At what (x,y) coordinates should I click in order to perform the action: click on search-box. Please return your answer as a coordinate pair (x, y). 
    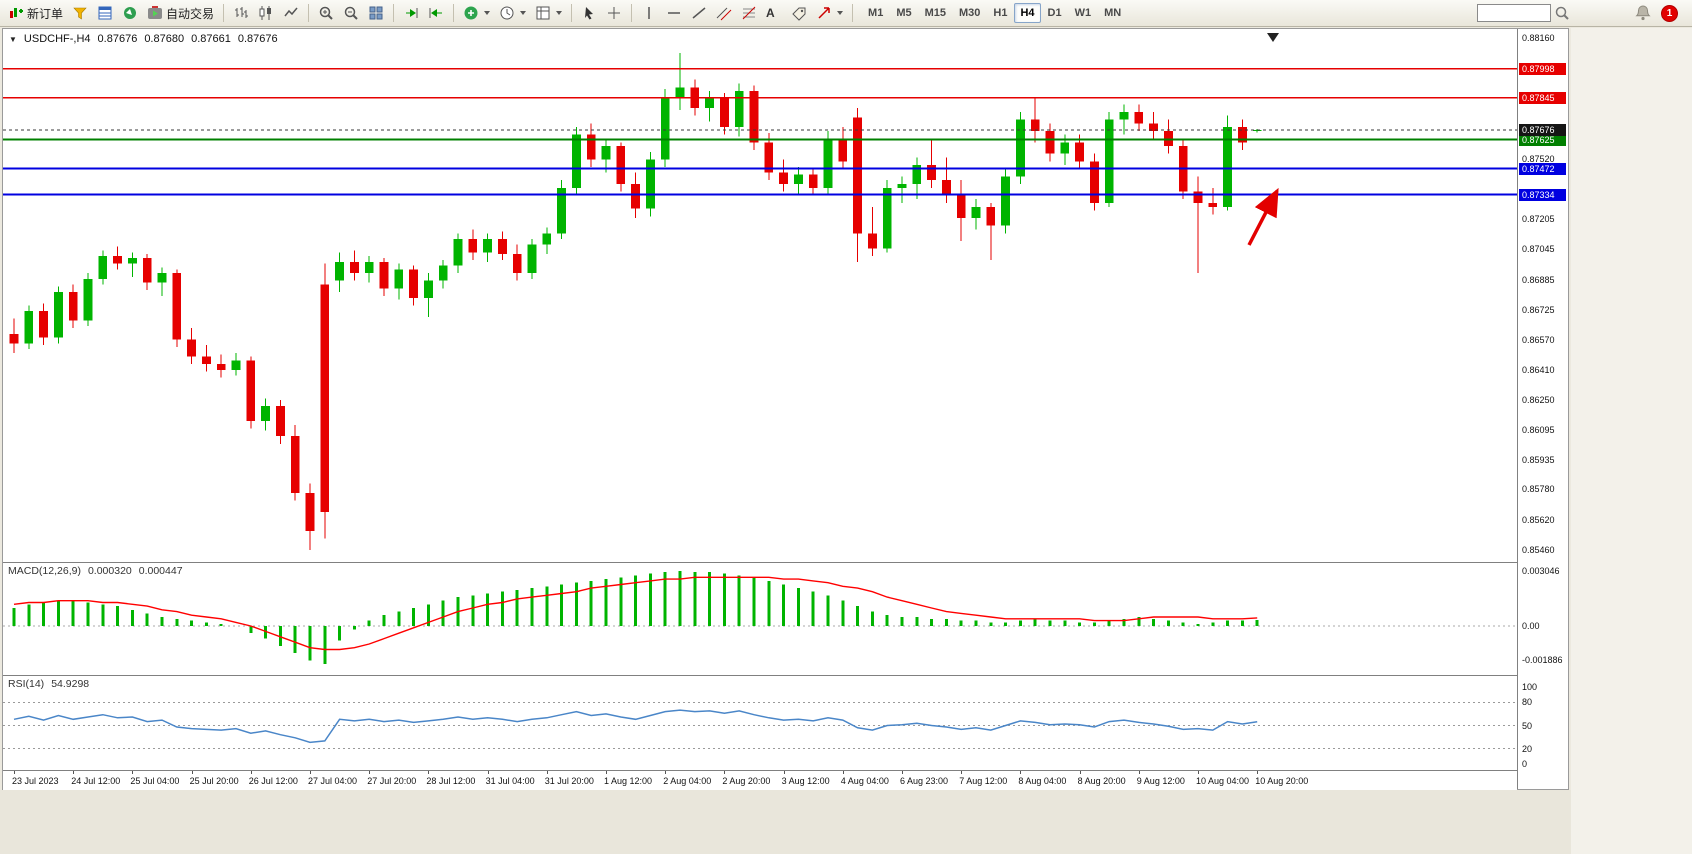
    Looking at the image, I should click on (1523, 13).